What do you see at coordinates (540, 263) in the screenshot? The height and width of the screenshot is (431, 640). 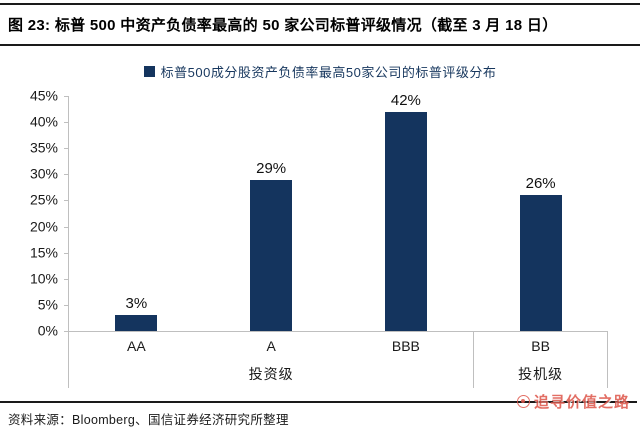 I see `bar-bb` at bounding box center [540, 263].